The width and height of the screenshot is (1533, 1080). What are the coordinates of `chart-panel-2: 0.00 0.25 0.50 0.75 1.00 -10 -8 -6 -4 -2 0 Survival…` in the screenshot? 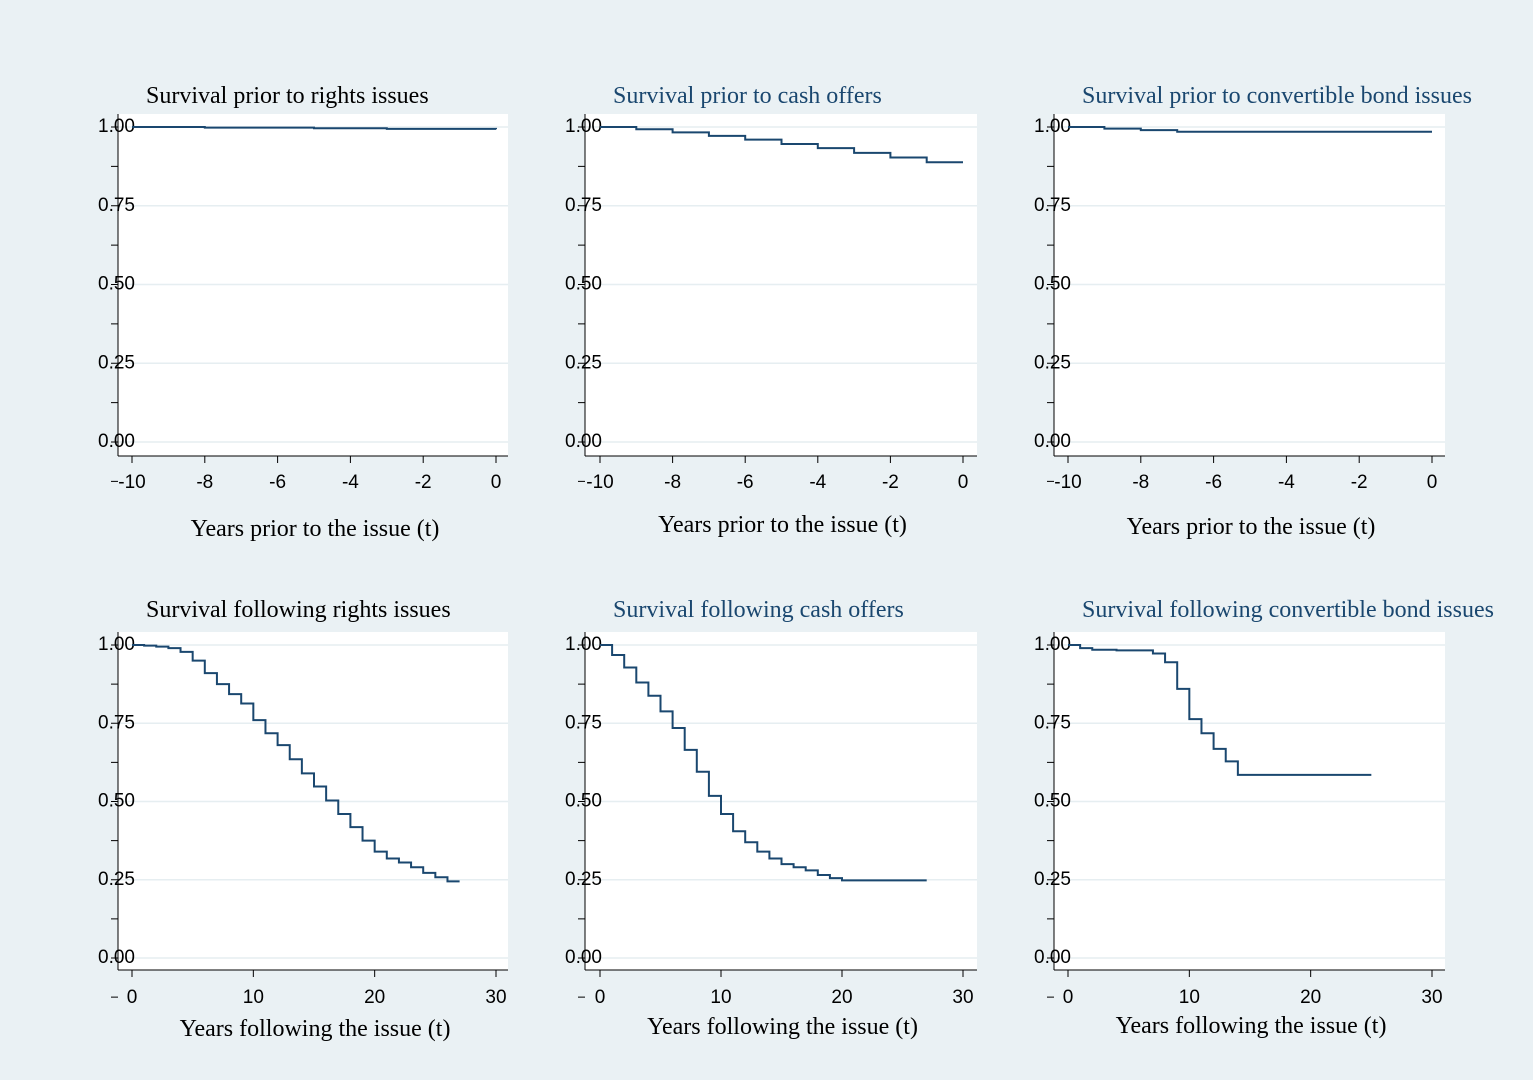 It's located at (771, 310).